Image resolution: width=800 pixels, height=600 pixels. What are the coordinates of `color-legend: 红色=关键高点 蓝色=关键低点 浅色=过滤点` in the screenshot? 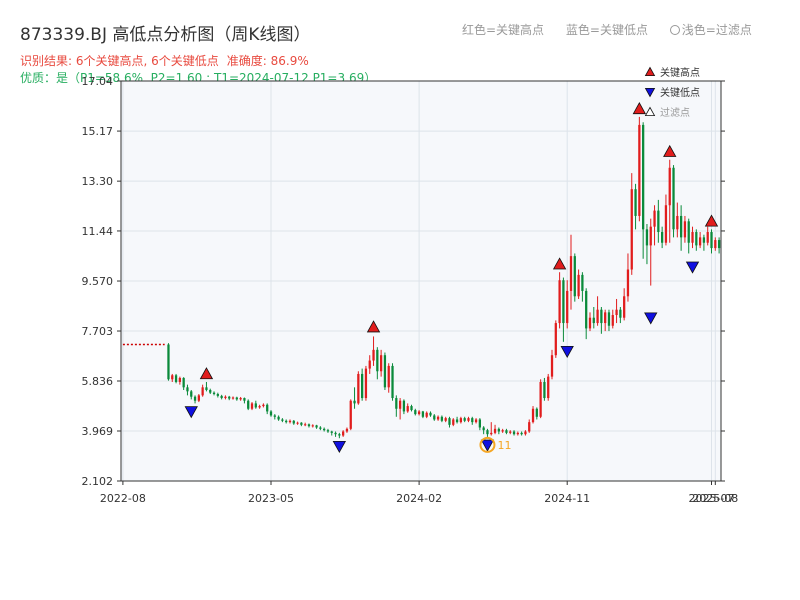 It's located at (616, 29).